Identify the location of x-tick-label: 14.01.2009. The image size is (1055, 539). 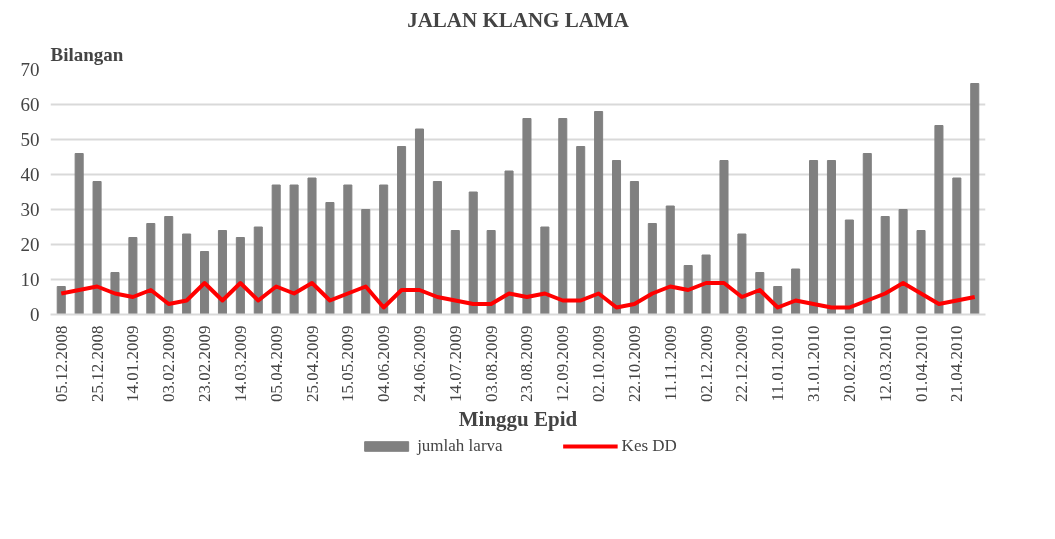
(133, 363).